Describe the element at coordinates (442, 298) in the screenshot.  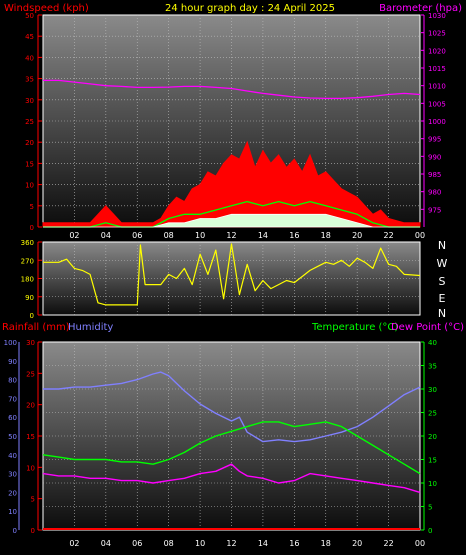
I see `compass-e: E` at that location.